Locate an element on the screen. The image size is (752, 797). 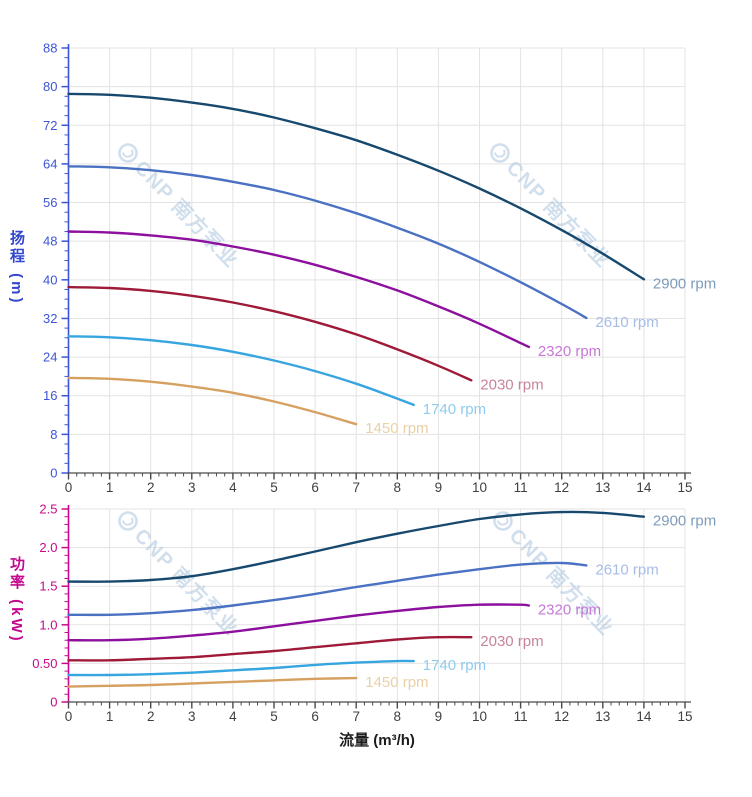
y-tick-label: 56 is located at coordinates (50, 202).